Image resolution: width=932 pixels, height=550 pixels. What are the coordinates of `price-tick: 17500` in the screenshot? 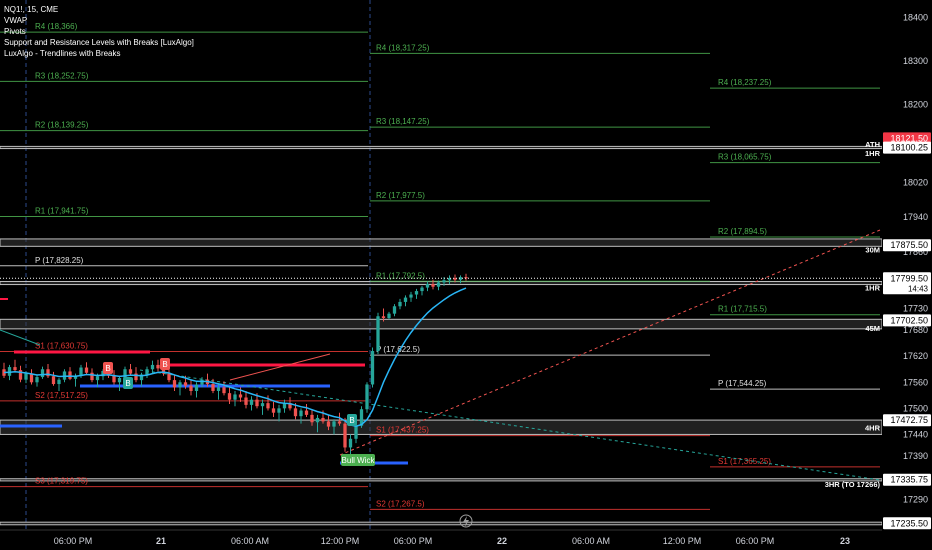 It's located at (915, 408).